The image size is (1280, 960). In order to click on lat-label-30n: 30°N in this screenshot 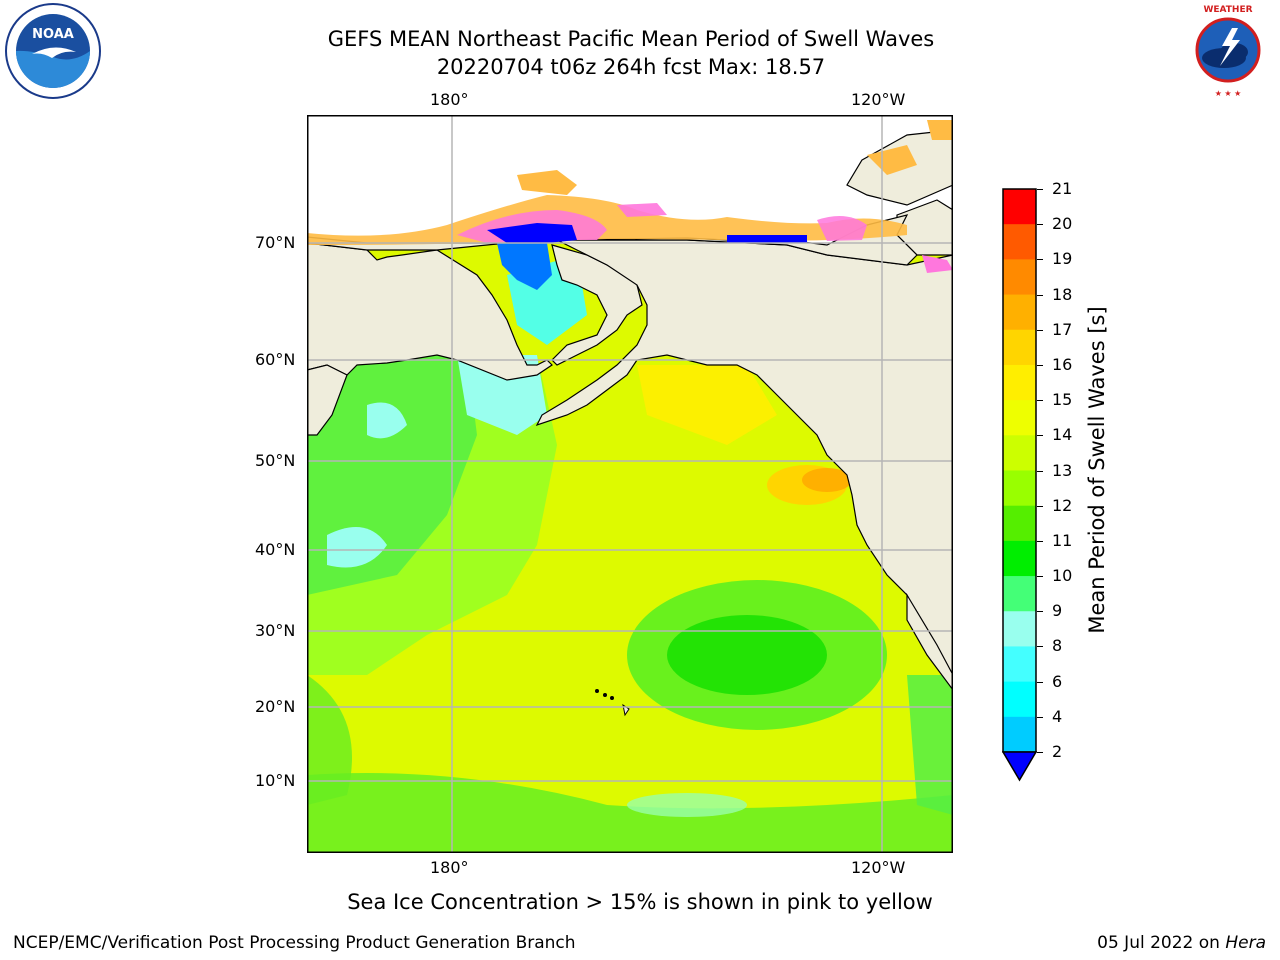, I will do `click(275, 630)`.